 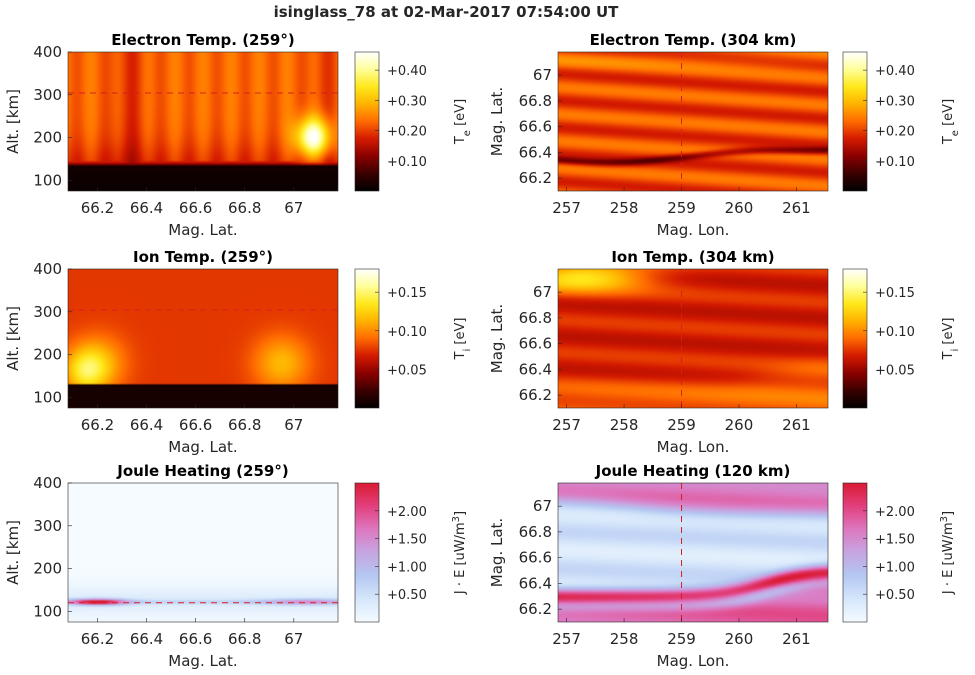 What do you see at coordinates (202, 40) in the screenshot?
I see `panel-title: Electron Temp. (259°)` at bounding box center [202, 40].